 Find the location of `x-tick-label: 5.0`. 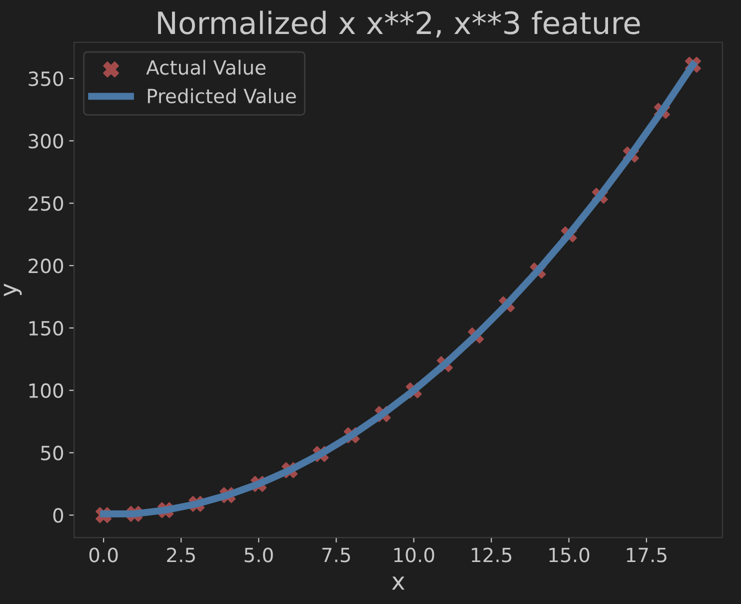

x-tick-label: 5.0 is located at coordinates (258, 555).